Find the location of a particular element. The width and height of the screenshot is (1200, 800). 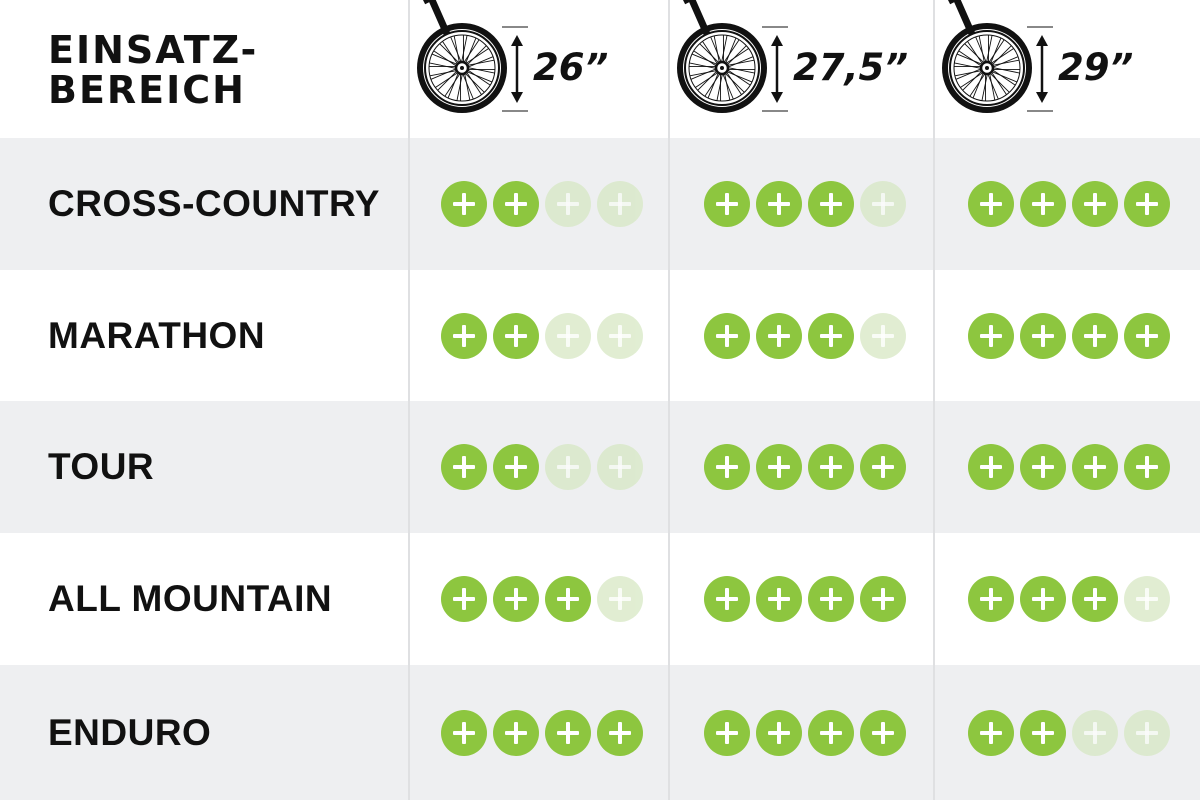

chart-title: EINSATZ- BEREICH is located at coordinates (153, 70).